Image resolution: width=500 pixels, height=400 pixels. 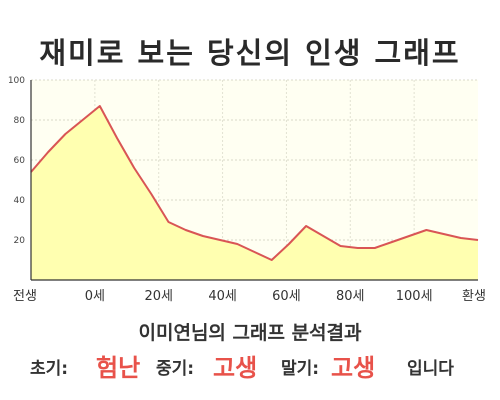 What do you see at coordinates (250, 333) in the screenshot?
I see `analysis-subtitle: 이미연님의 그래프 분석결과` at bounding box center [250, 333].